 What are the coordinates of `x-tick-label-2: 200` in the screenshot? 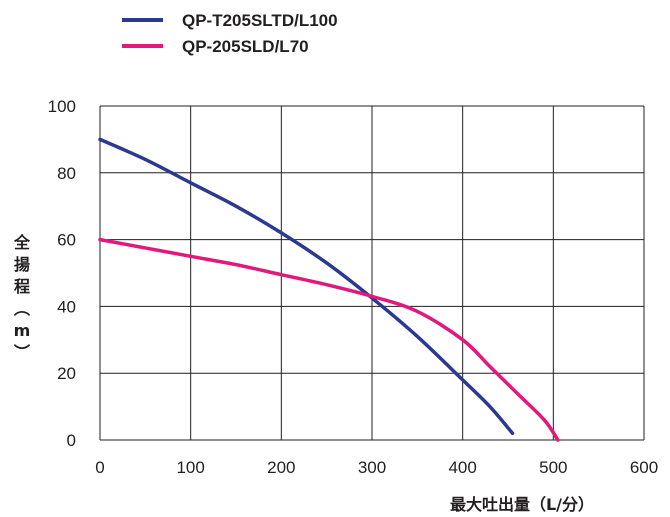 It's located at (281, 467).